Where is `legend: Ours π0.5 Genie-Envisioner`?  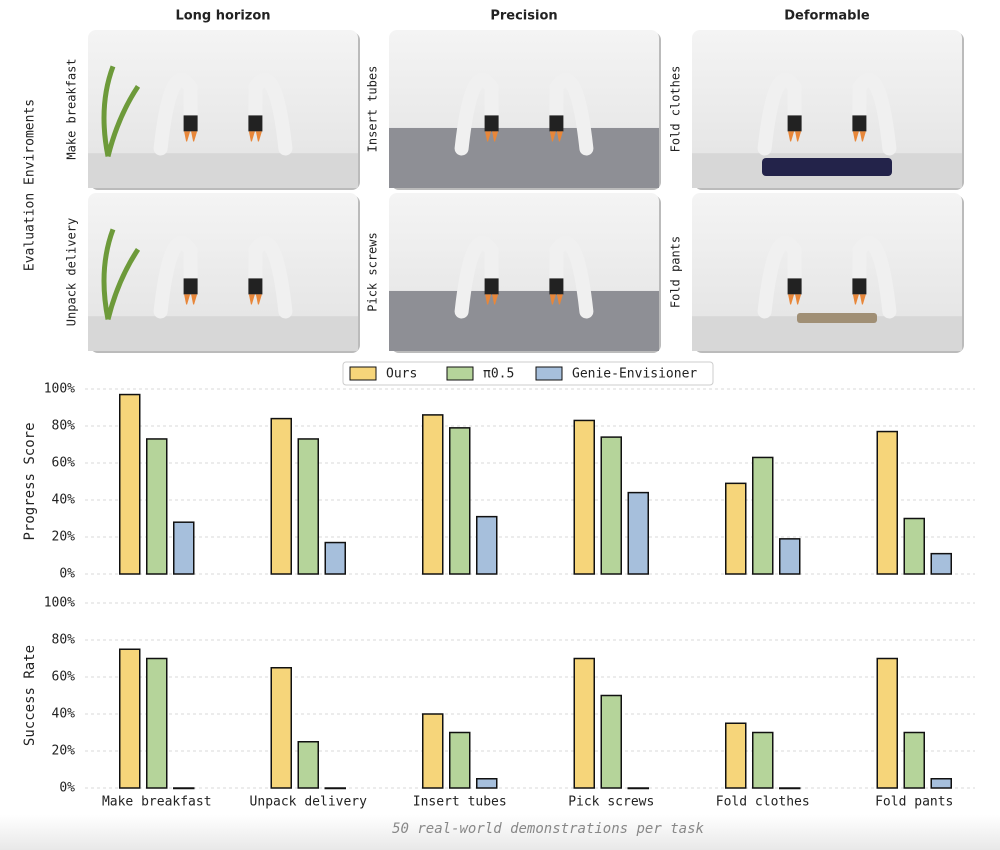 legend: Ours π0.5 Genie-Envisioner is located at coordinates (528, 373).